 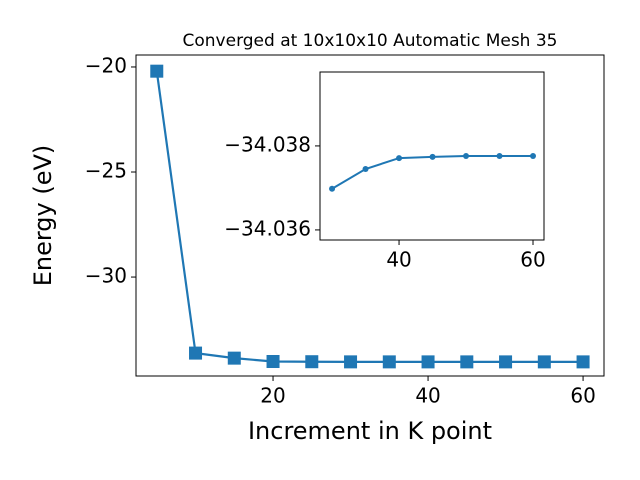 What do you see at coordinates (106, 276) in the screenshot?
I see `y-tick-label: −30` at bounding box center [106, 276].